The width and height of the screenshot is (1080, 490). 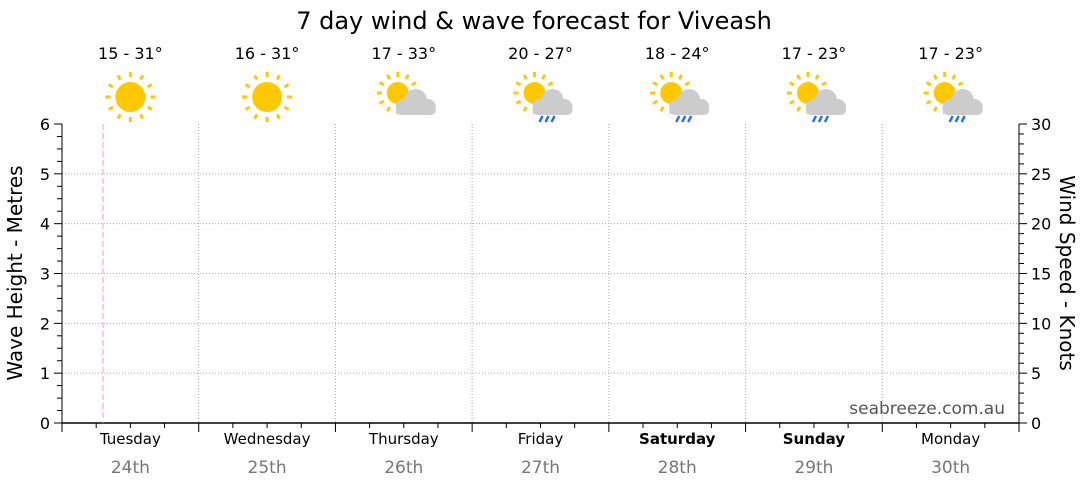 I want to click on y2-tick-label: 0, so click(x=1036, y=423).